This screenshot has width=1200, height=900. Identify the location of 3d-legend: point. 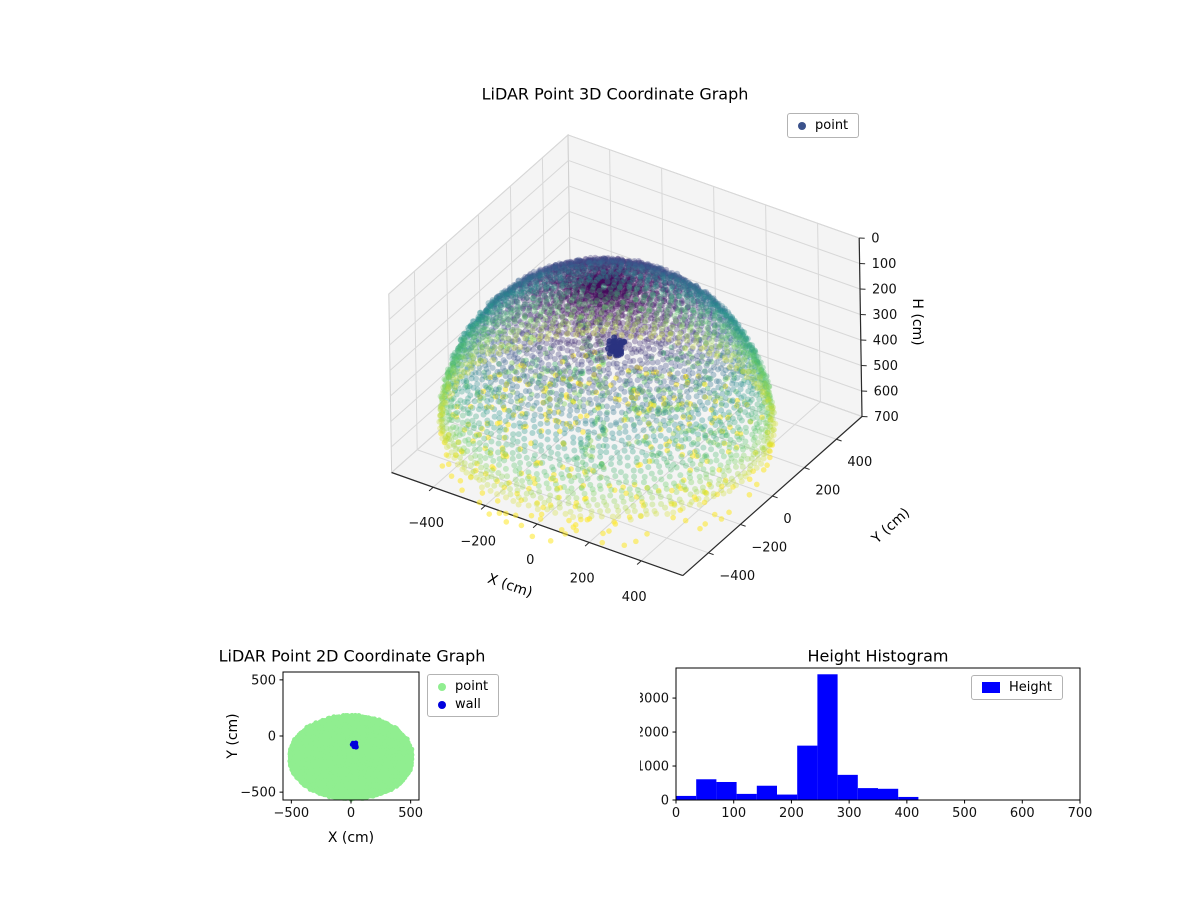
(823, 125).